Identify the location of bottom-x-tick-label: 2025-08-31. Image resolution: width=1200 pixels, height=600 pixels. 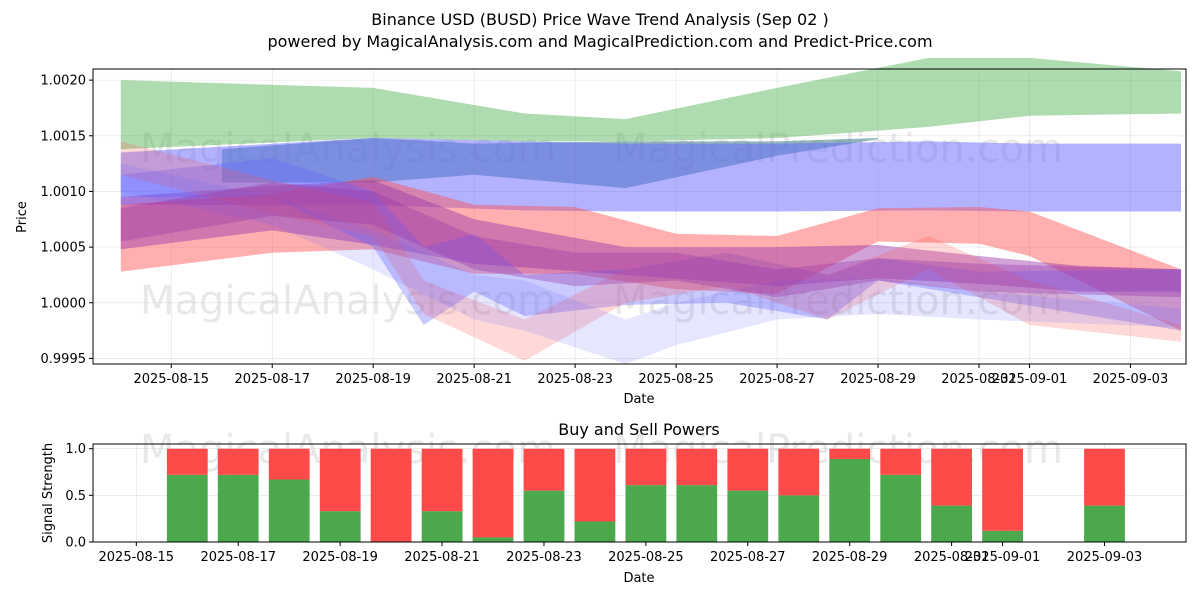
(952, 557).